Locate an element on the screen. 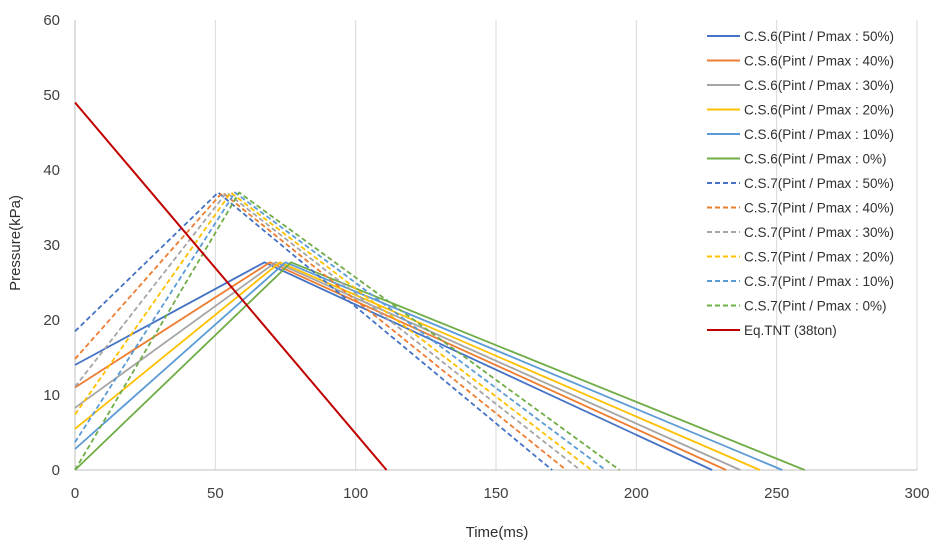  y-tick-label: 30 is located at coordinates (51, 245).